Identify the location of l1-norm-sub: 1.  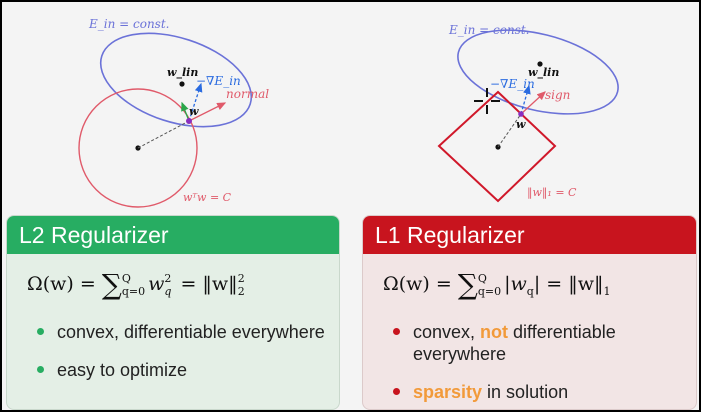
(607, 291).